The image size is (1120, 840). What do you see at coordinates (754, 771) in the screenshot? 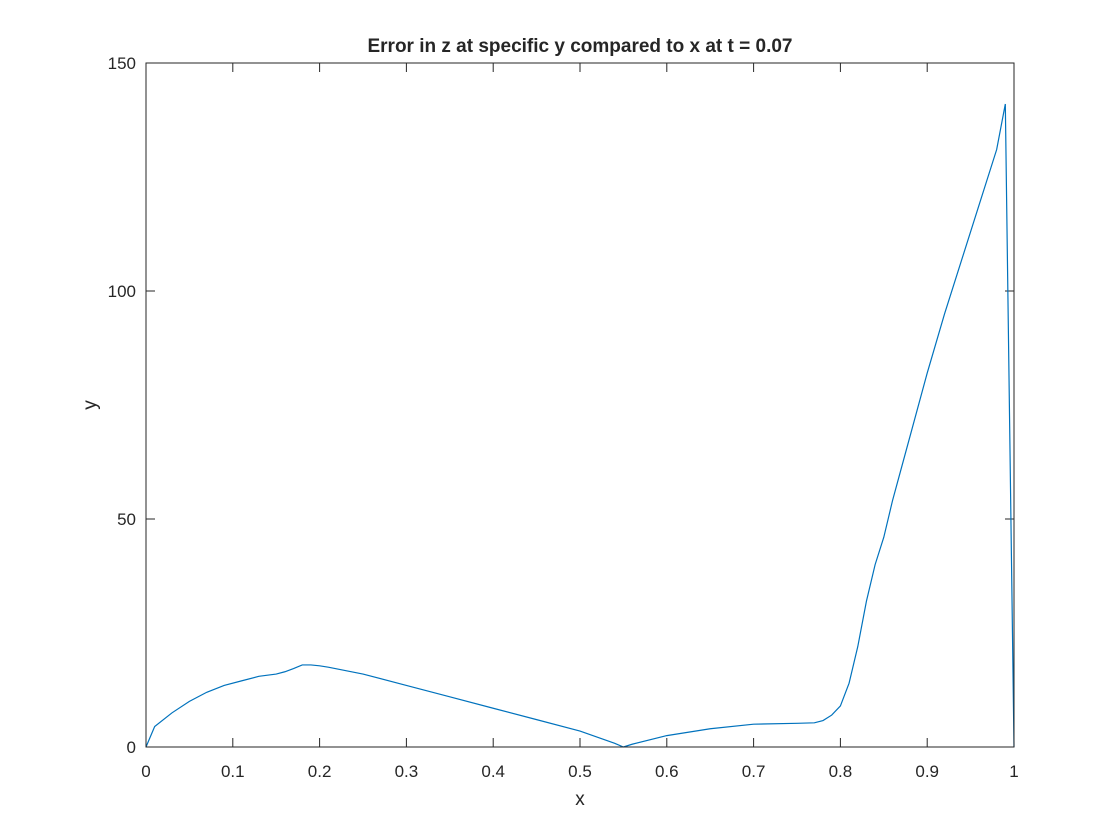
I see `x-tick-label: 0.7` at bounding box center [754, 771].